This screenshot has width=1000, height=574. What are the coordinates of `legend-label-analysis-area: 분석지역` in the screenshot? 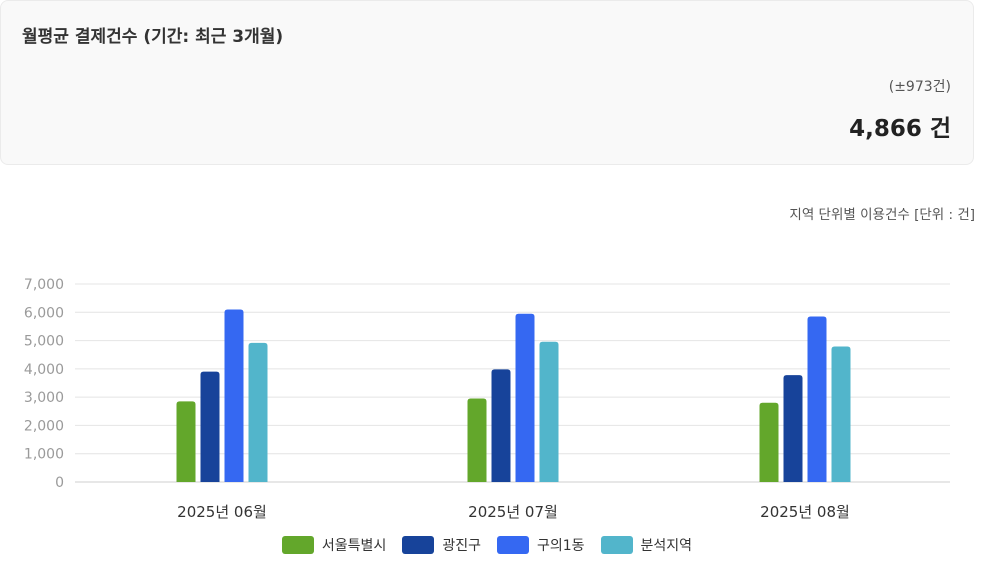 It's located at (666, 546).